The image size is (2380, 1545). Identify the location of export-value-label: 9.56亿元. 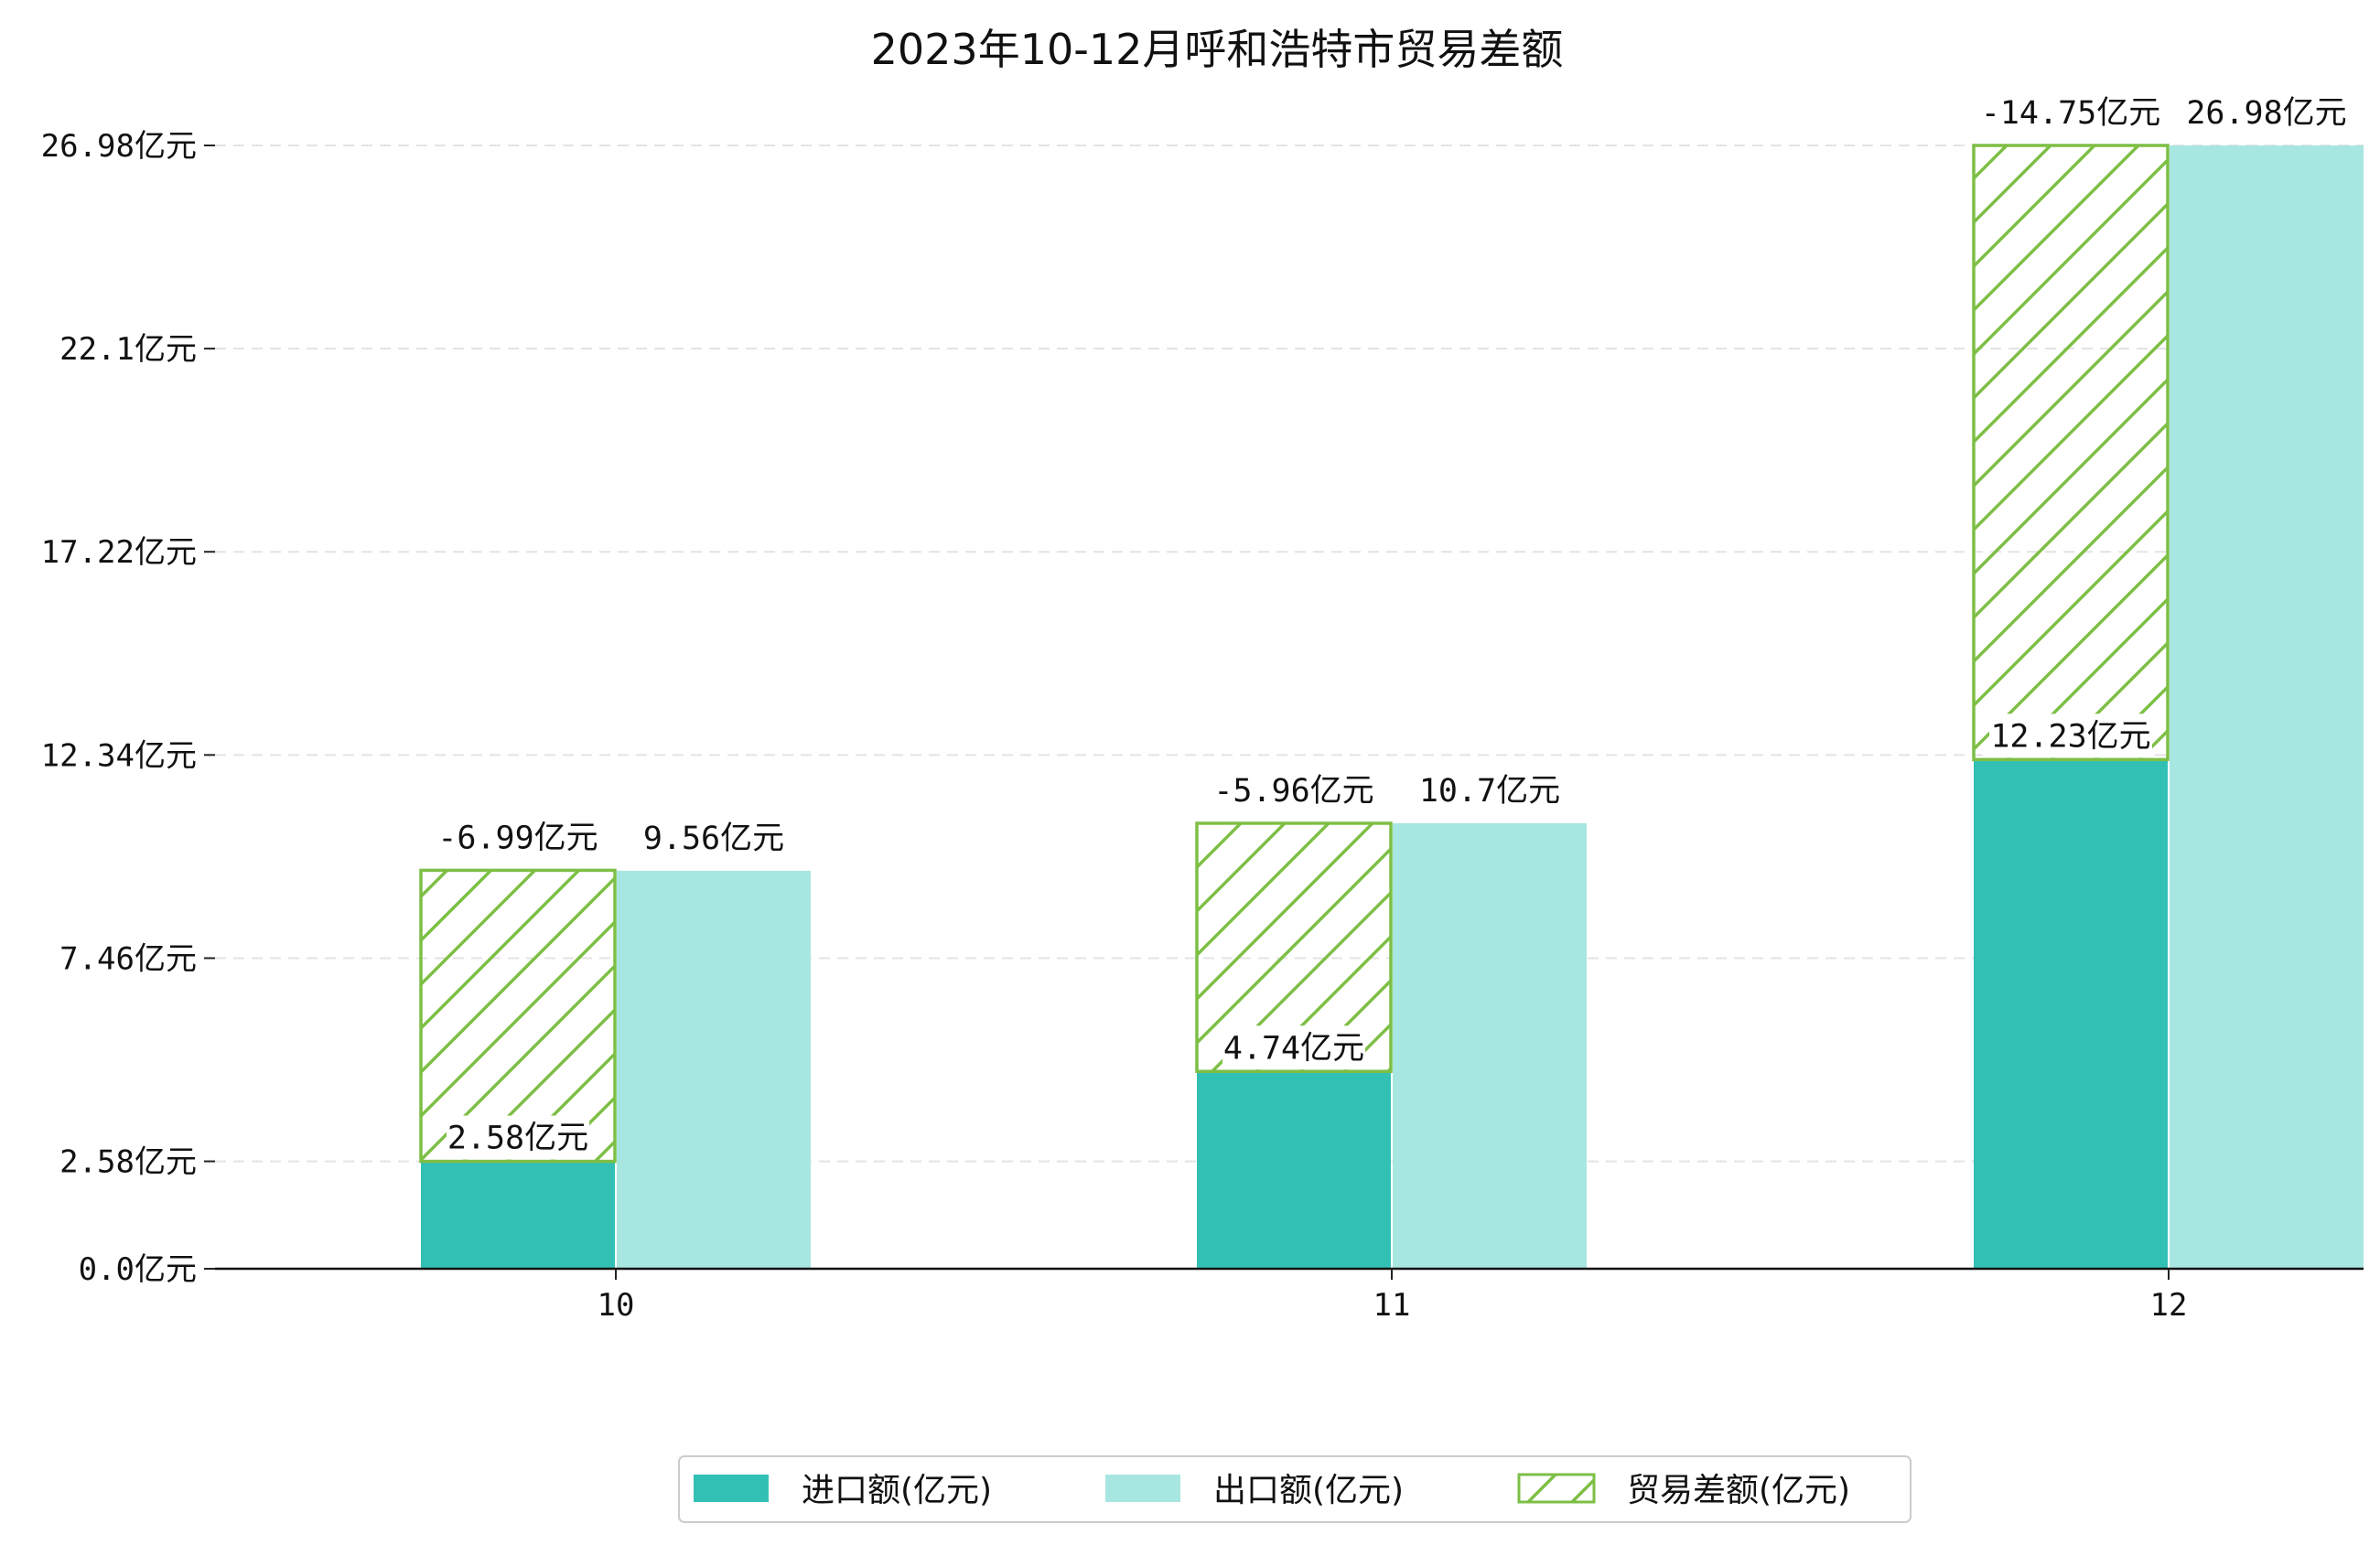
(713, 839).